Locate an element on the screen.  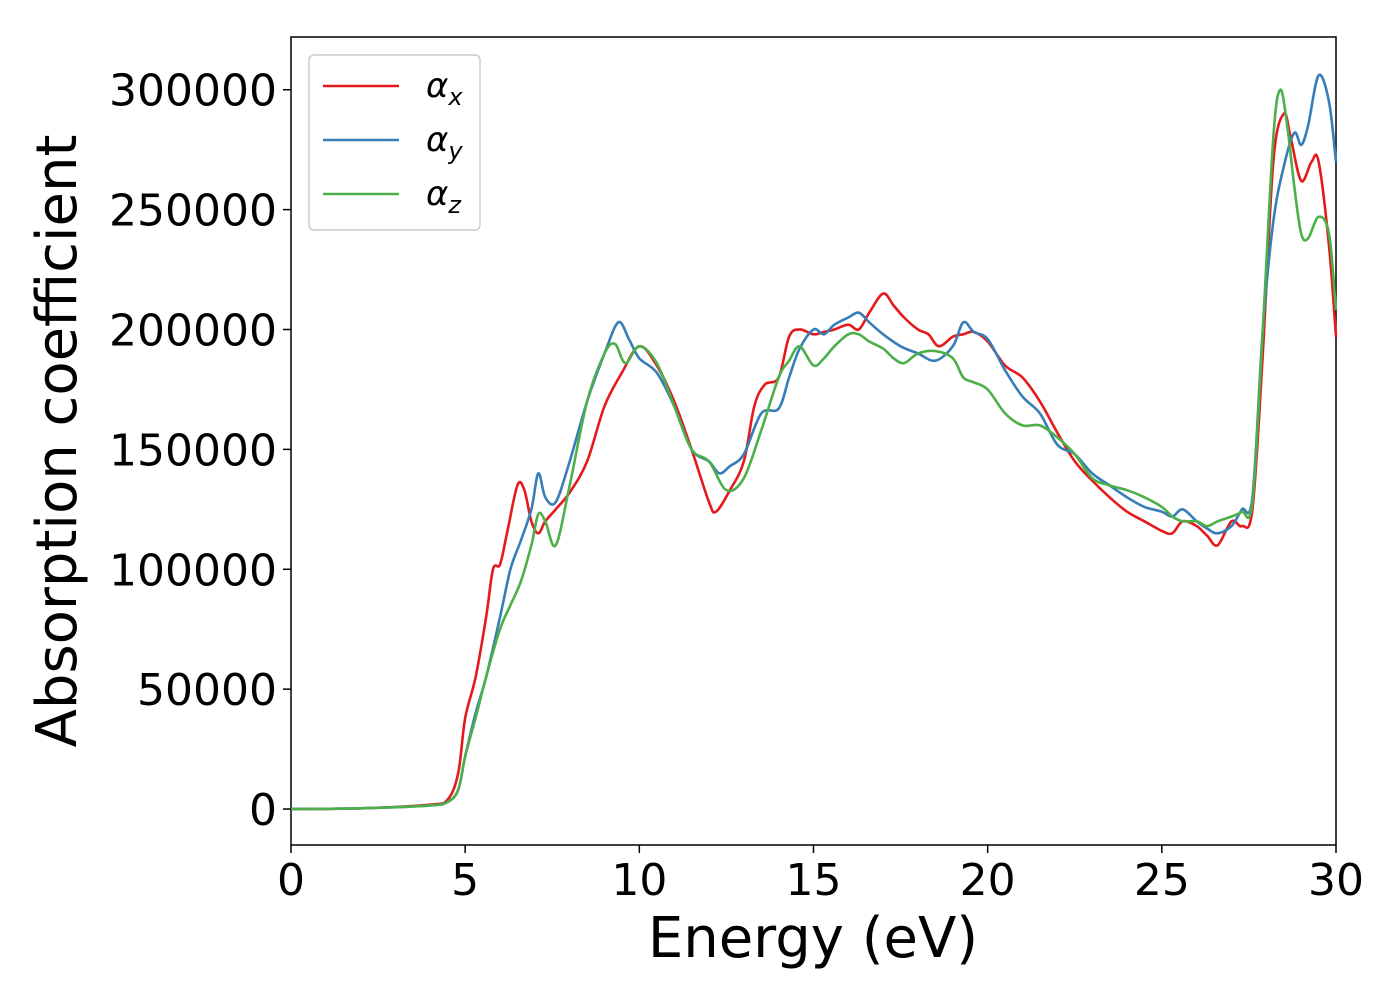
legend: αx αy αz is located at coordinates (394, 142).